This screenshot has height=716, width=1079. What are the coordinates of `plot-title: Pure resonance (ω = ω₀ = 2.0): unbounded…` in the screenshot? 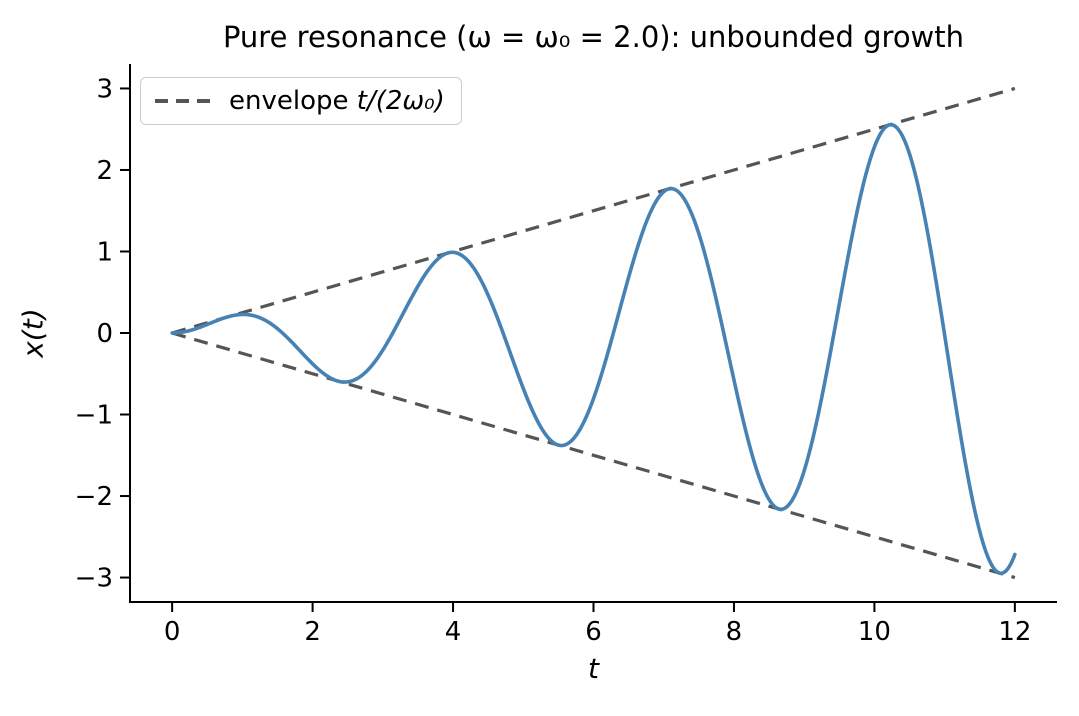 It's located at (593, 37).